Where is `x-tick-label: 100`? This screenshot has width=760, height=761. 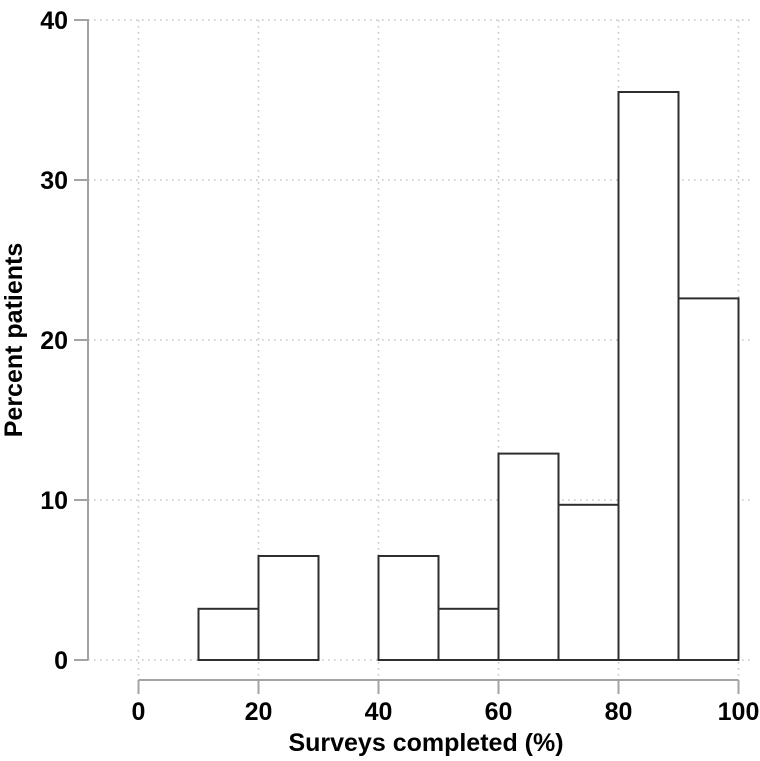
x-tick-label: 100 is located at coordinates (739, 712).